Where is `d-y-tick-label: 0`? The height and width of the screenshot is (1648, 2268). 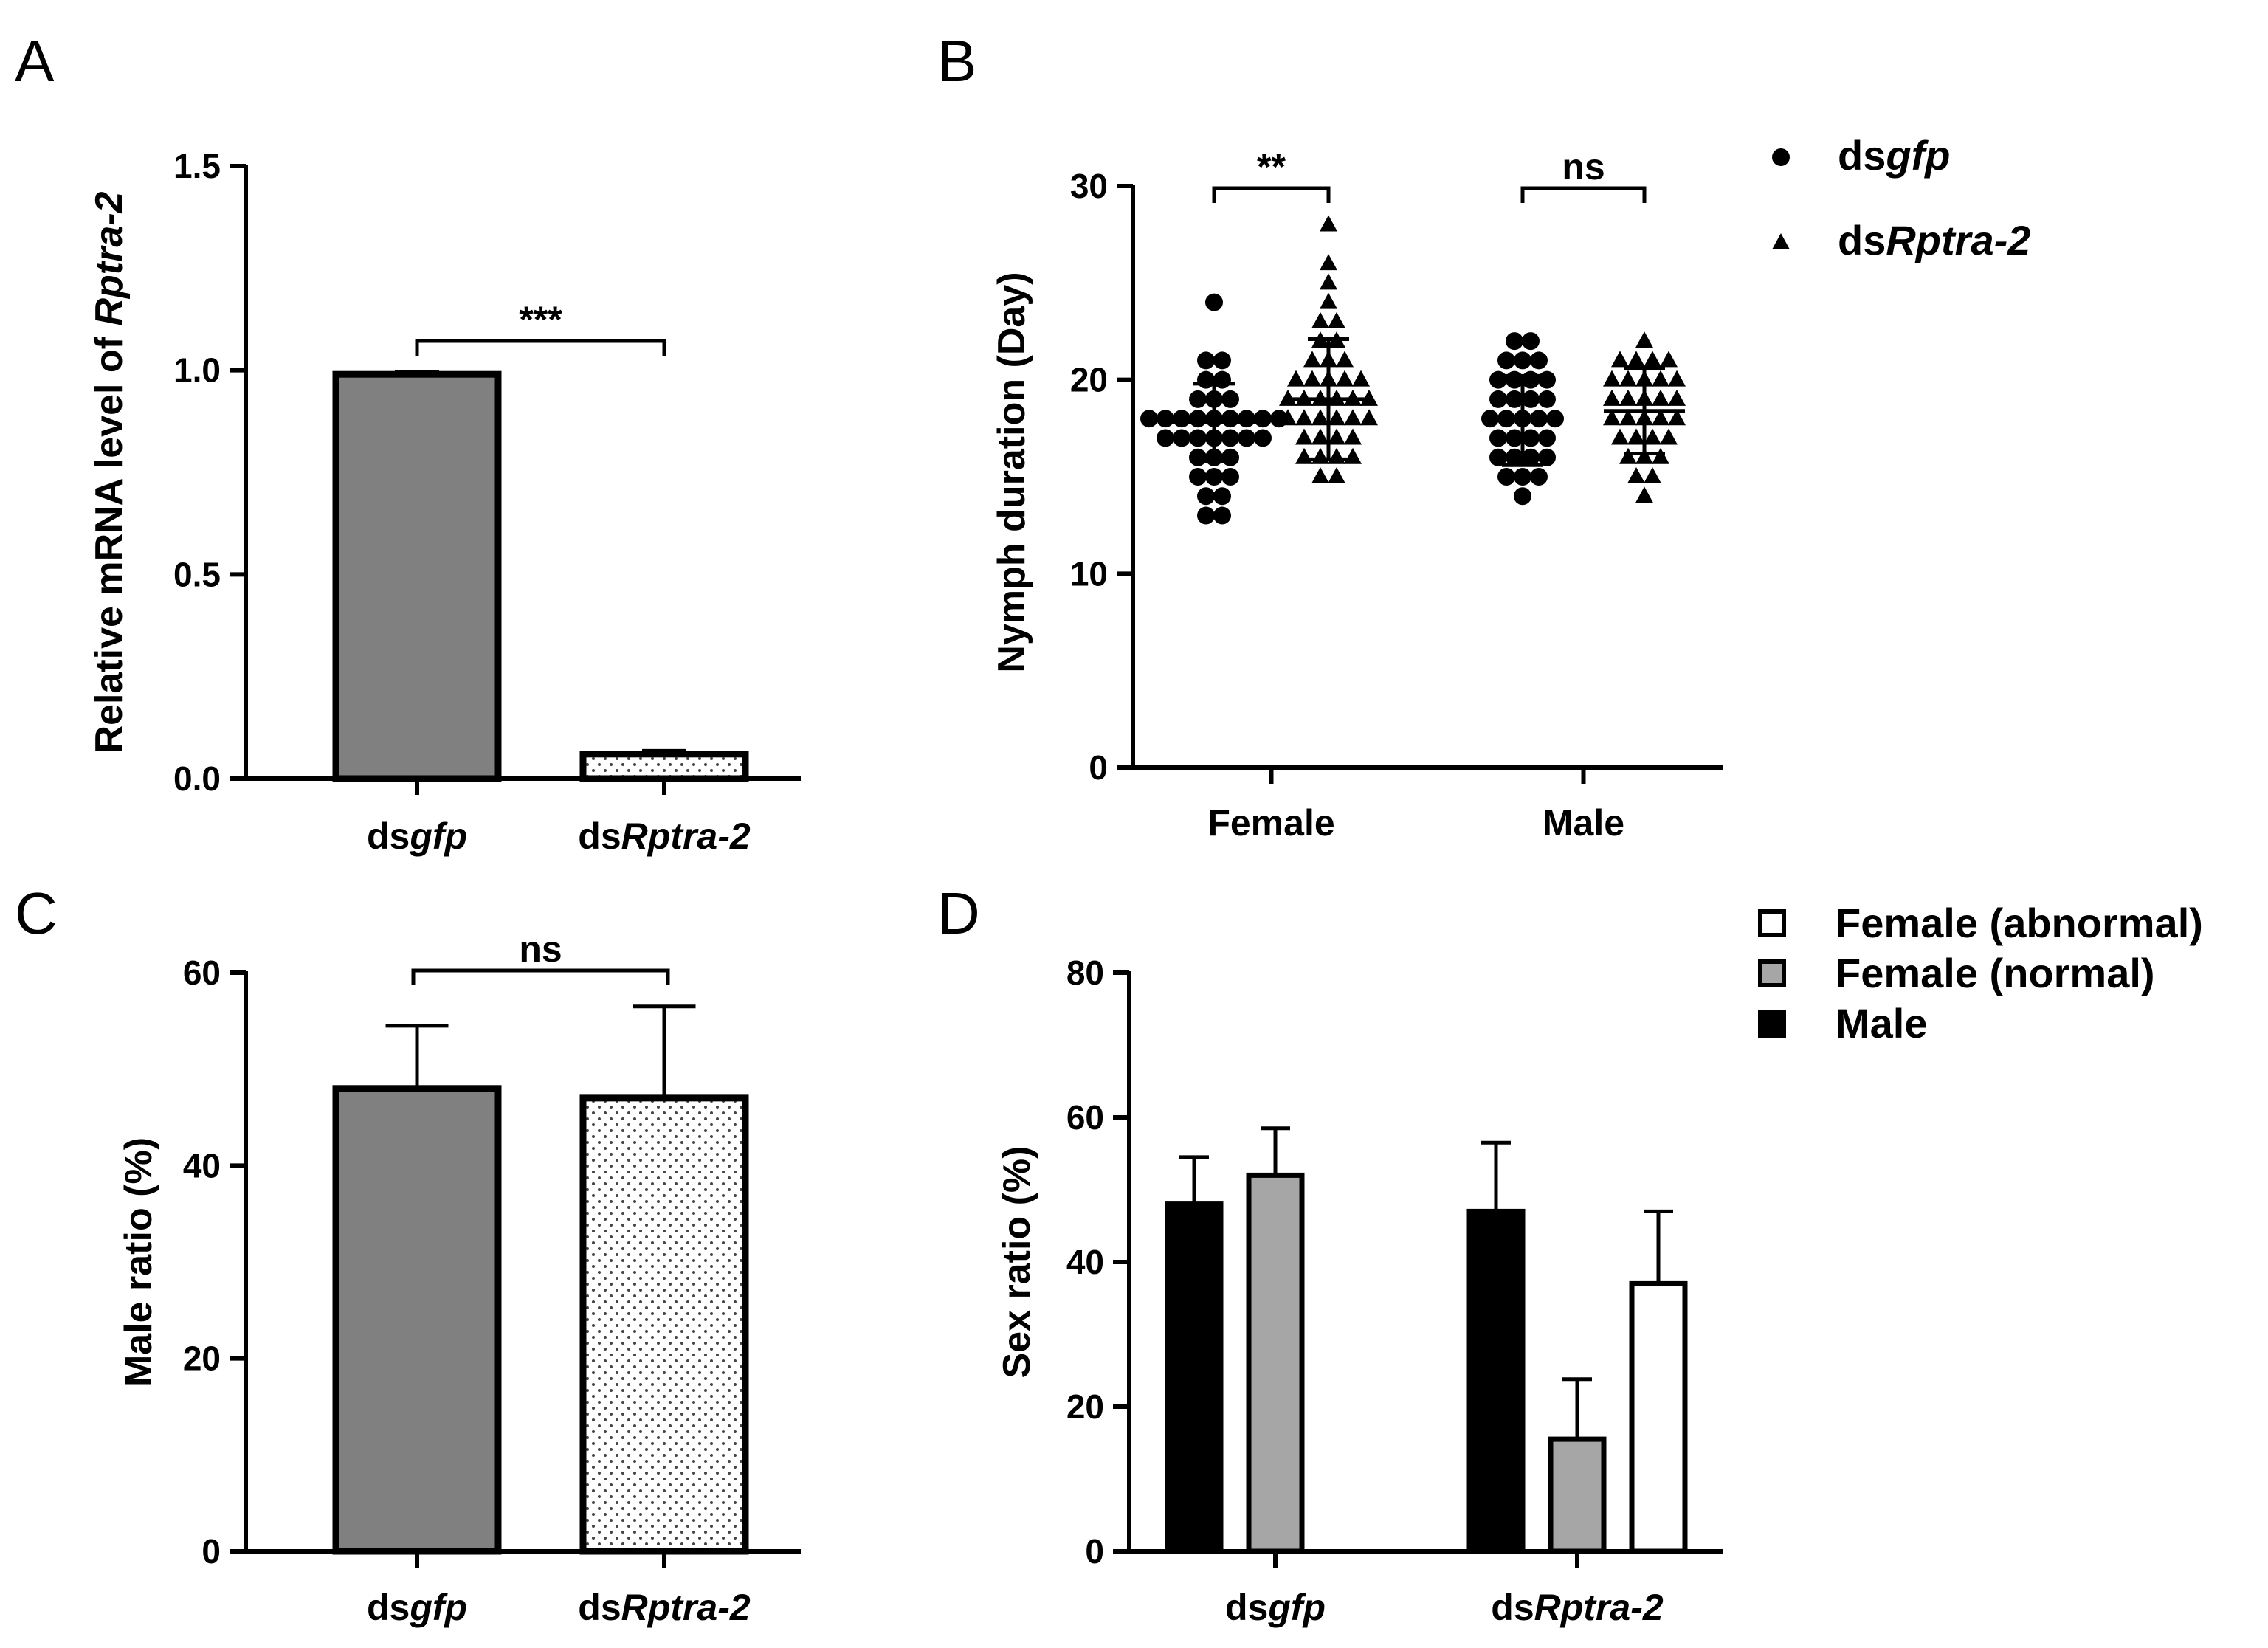
d-y-tick-label: 0 is located at coordinates (1094, 1552).